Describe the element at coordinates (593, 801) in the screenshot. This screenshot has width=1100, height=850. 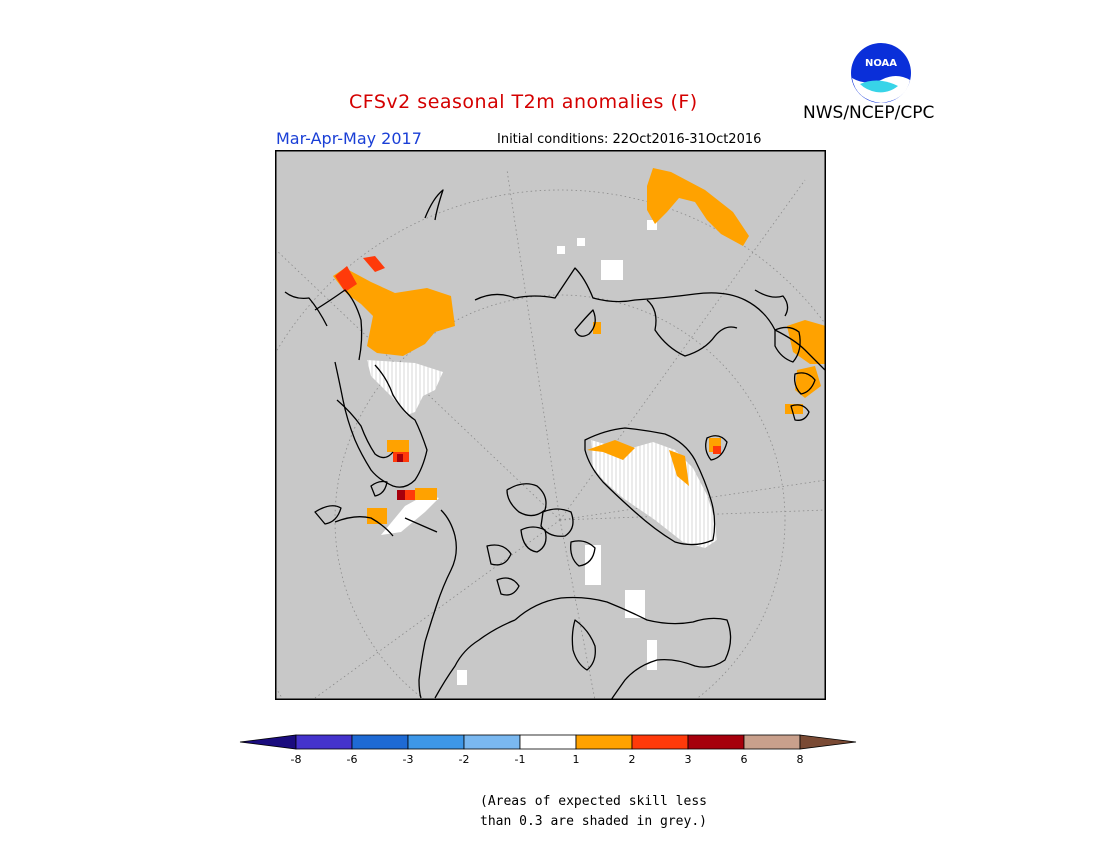
I see `footnote-line-1: (Areas of expected skill less` at that location.